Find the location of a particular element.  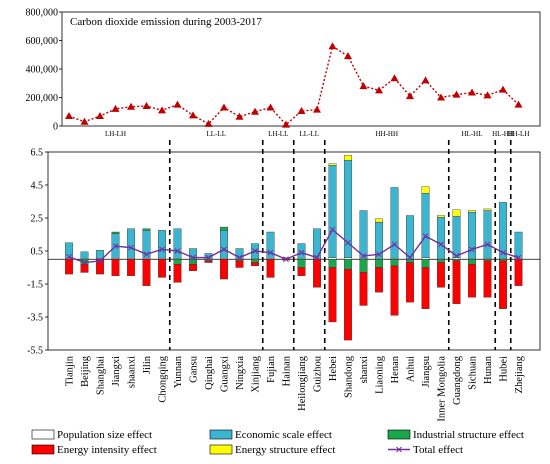

category-label: Anhui is located at coordinates (411, 369).